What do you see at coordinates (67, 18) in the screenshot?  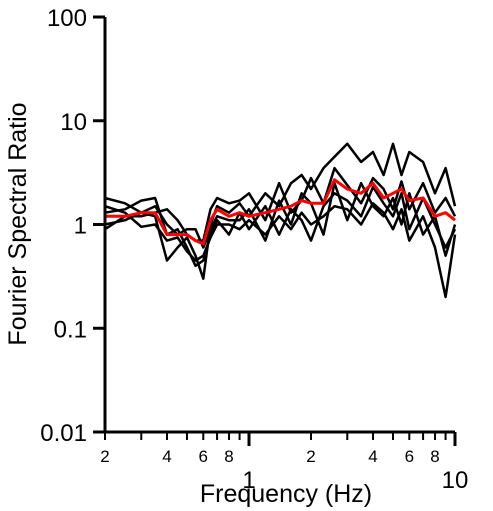 I see `y-tick-label: 100` at bounding box center [67, 18].